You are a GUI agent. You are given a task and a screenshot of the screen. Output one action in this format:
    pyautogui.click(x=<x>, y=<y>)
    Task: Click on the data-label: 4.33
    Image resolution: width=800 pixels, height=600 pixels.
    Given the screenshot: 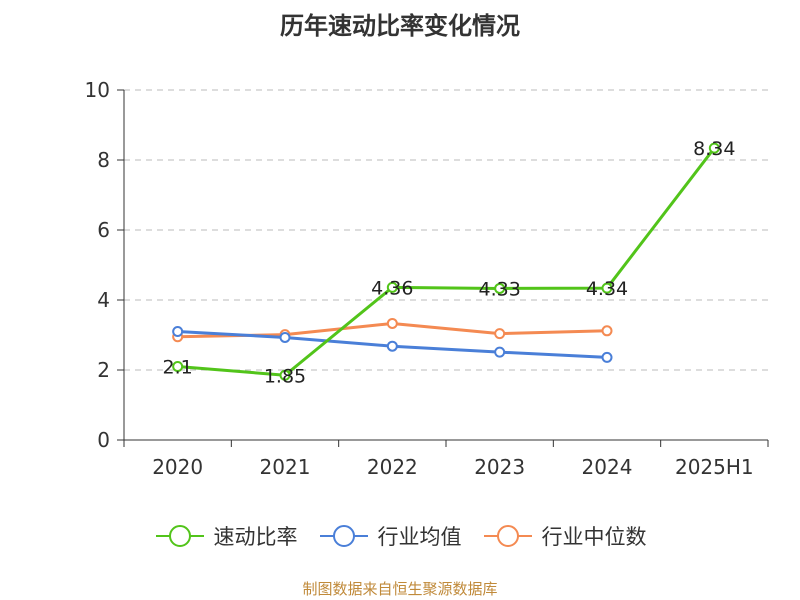 What is the action you would take?
    pyautogui.click(x=500, y=289)
    